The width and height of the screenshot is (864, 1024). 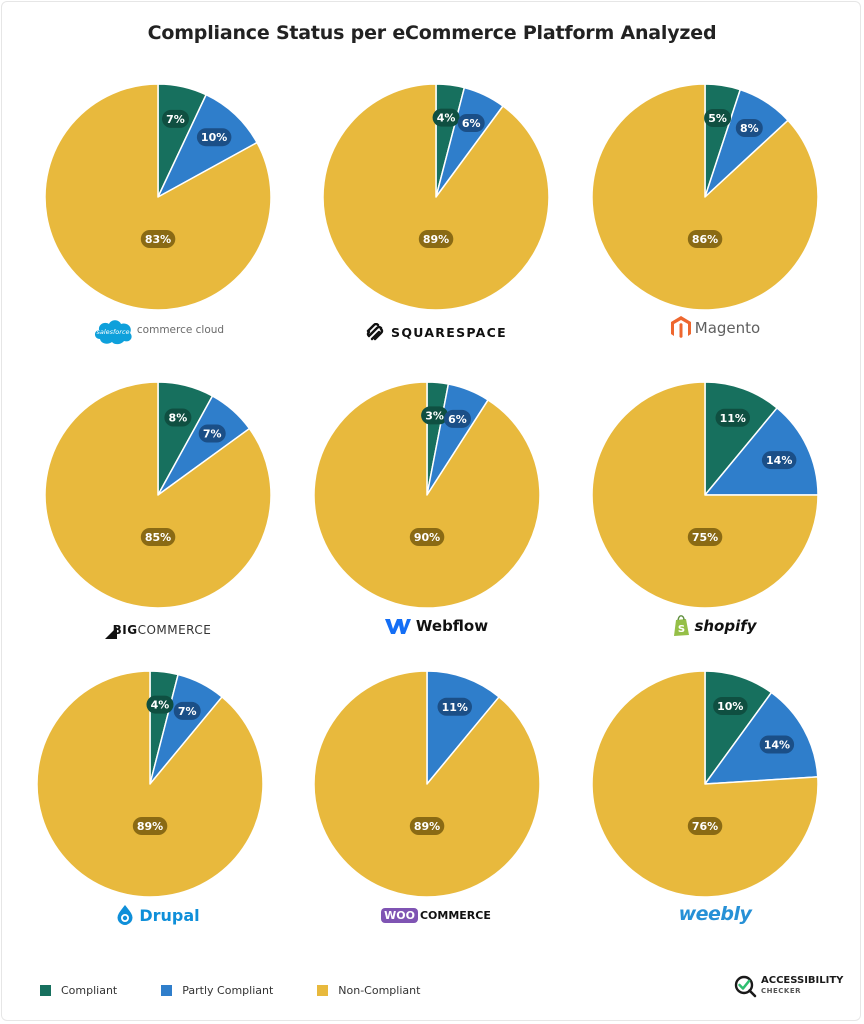 I want to click on bigcommerce-big-text: BIG, so click(x=125, y=630).